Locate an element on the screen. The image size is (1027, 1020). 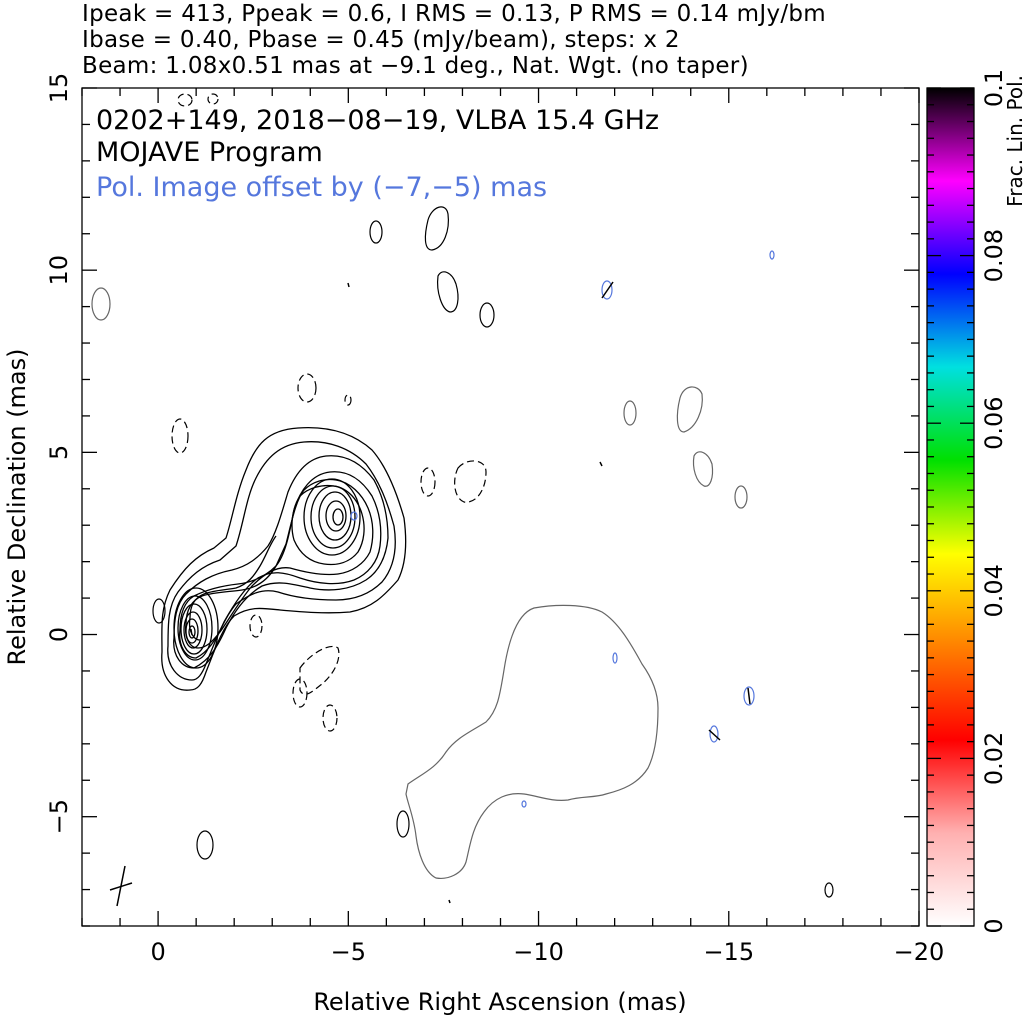
y-tick-label: −5 is located at coordinates (59, 816).